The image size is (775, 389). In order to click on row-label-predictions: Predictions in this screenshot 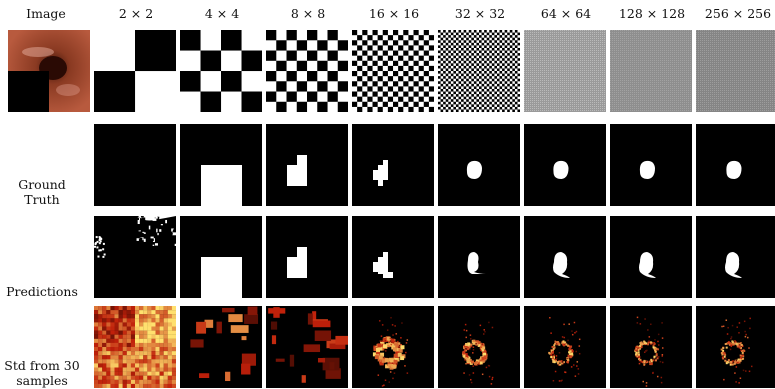, I will do `click(42, 291)`.